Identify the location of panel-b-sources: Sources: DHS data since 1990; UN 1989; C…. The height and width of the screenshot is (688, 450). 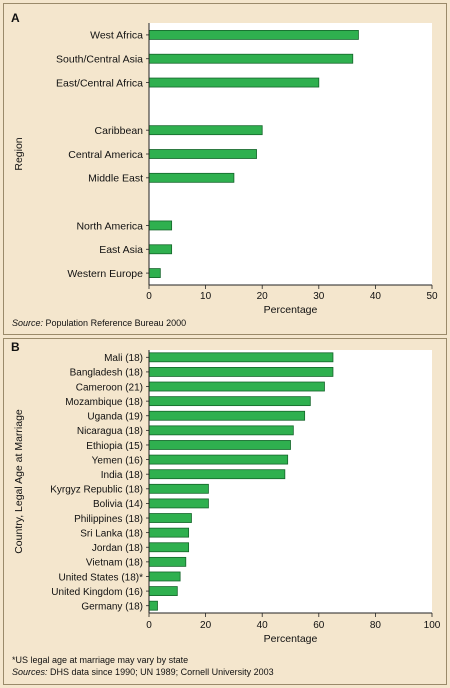
(143, 672).